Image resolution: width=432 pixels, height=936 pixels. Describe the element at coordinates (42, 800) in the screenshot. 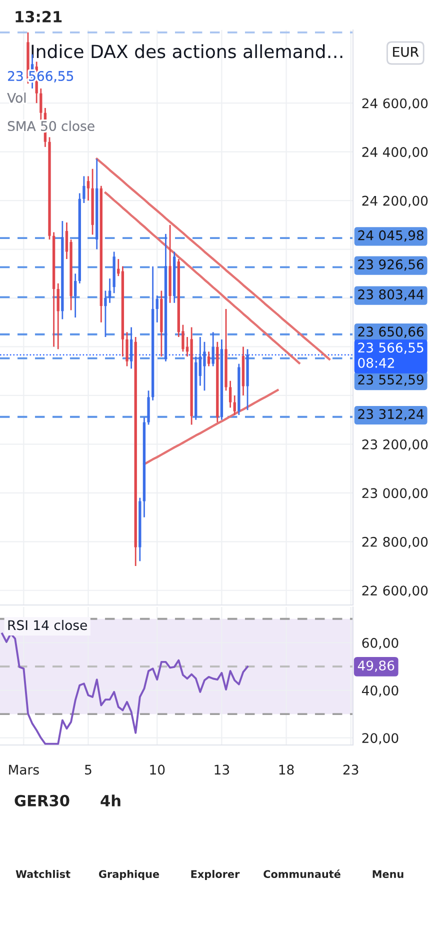

I see `text: GER30` at that location.